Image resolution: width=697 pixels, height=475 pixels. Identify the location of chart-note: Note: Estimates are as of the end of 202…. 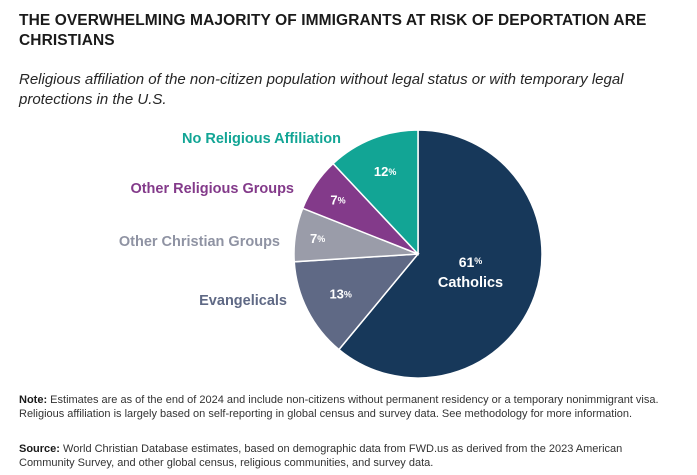
(349, 407).